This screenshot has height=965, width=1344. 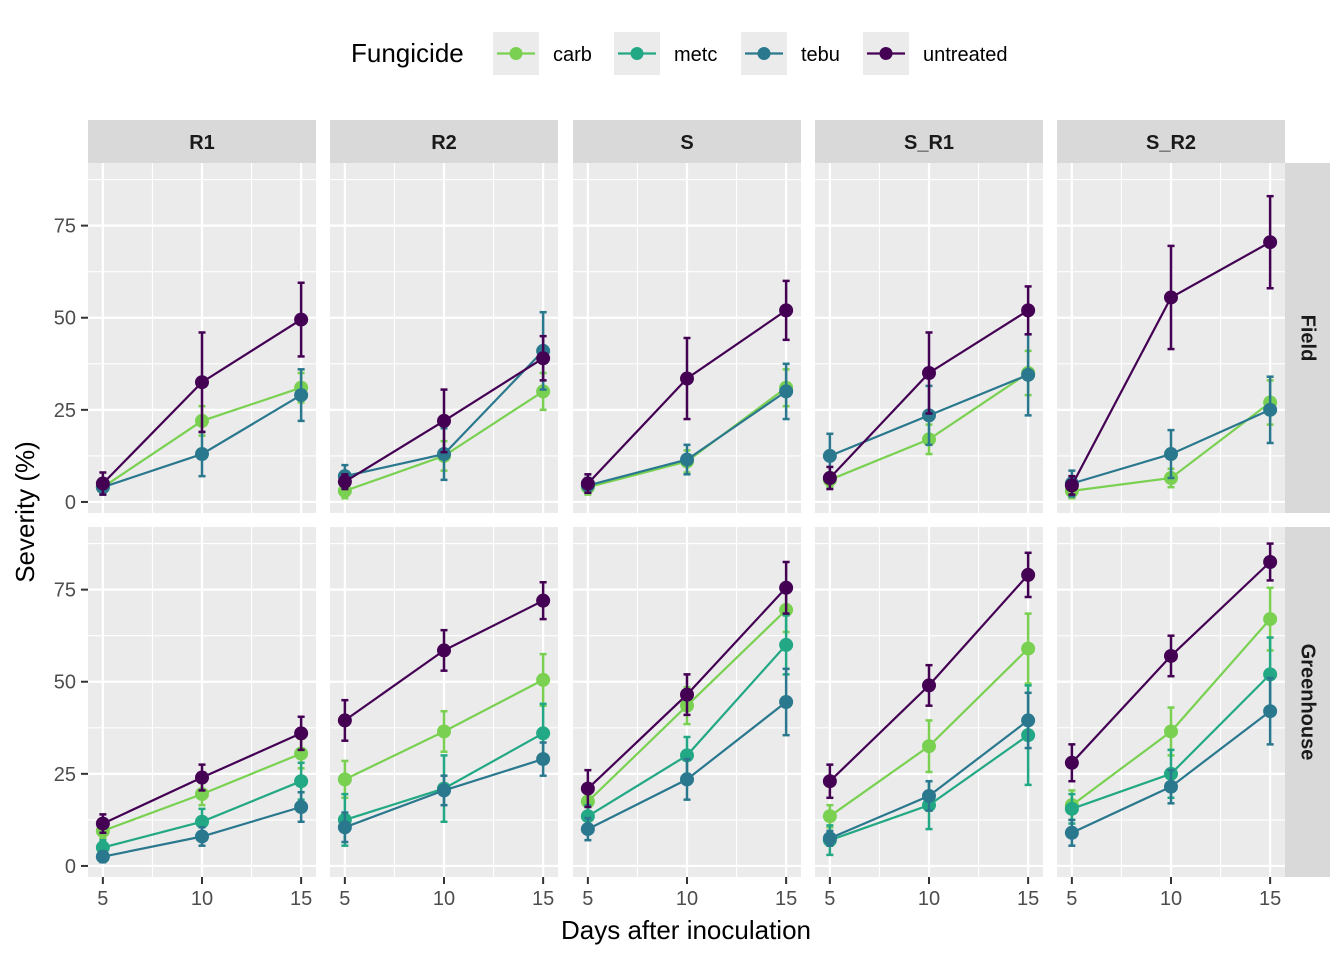 What do you see at coordinates (542, 53) in the screenshot?
I see `legend-item-carb: carb` at bounding box center [542, 53].